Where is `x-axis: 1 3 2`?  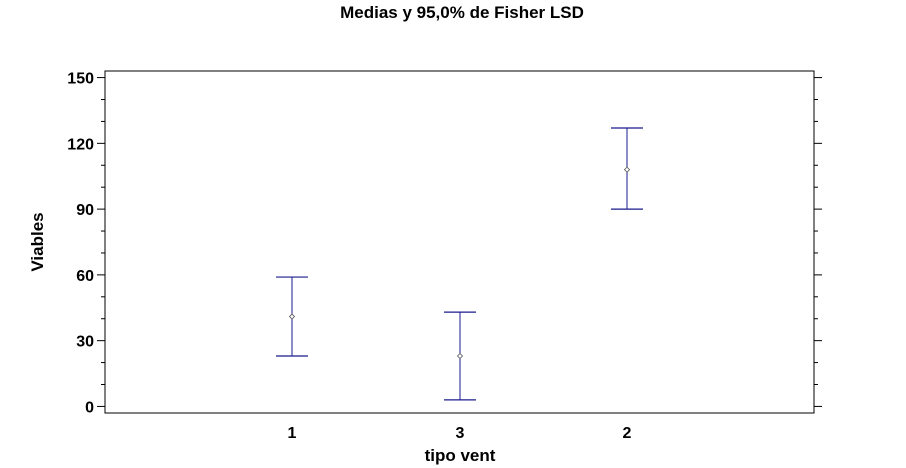
x-axis: 1 3 2 is located at coordinates (460, 433).